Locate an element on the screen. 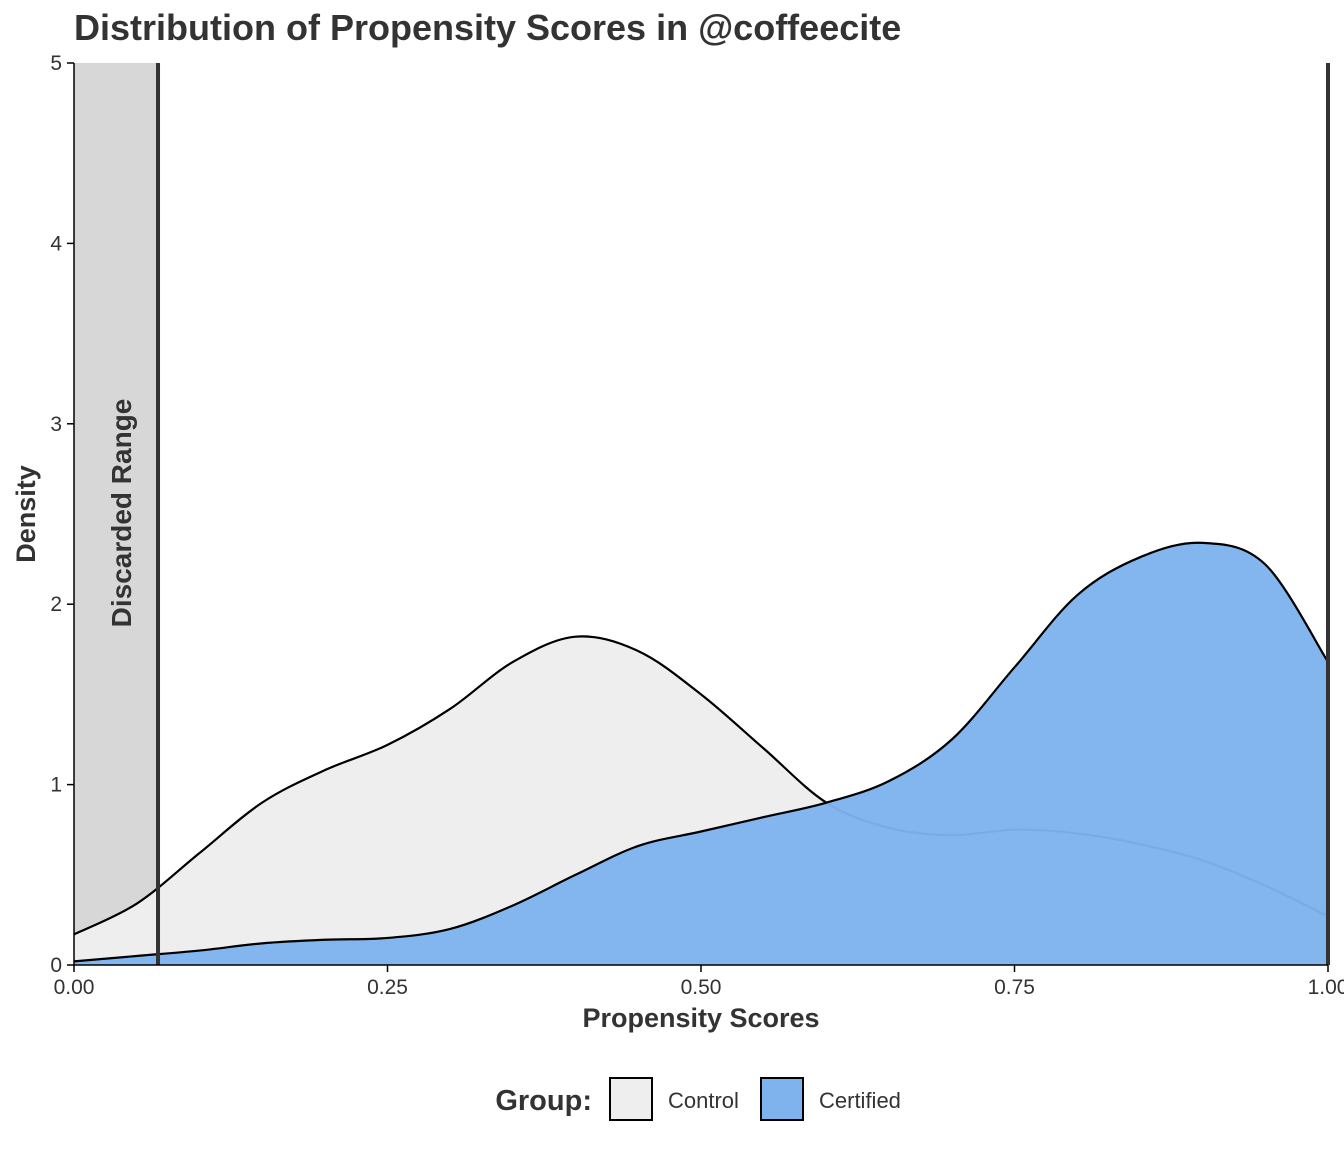 The image size is (1344, 1152). y-tick-label: 4 is located at coordinates (56, 243).